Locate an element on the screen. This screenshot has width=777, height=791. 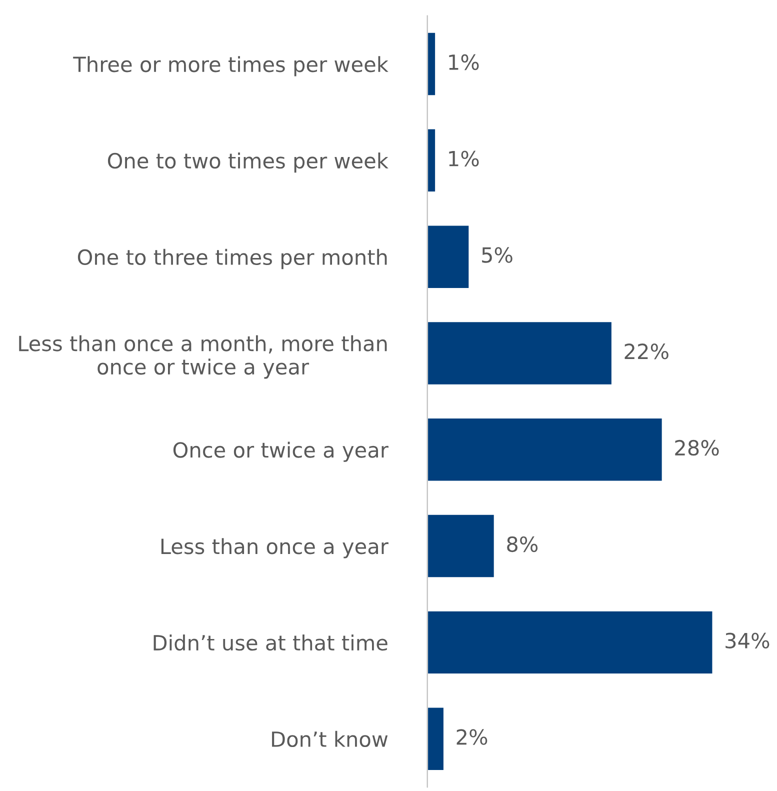
y-tick-label: Didn’t use at that time is located at coordinates (271, 642).